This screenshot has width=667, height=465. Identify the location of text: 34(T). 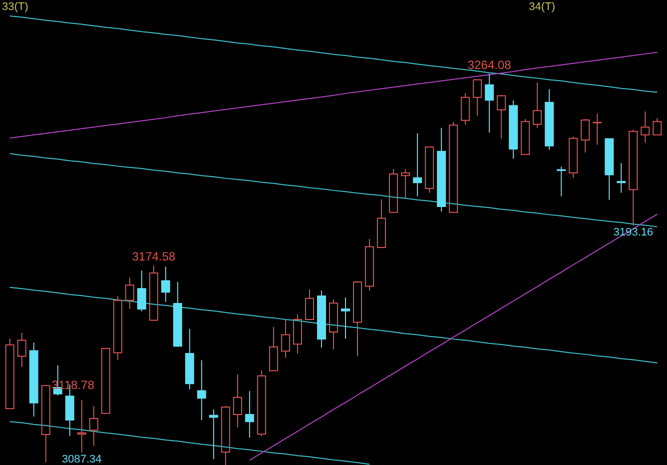
(542, 7).